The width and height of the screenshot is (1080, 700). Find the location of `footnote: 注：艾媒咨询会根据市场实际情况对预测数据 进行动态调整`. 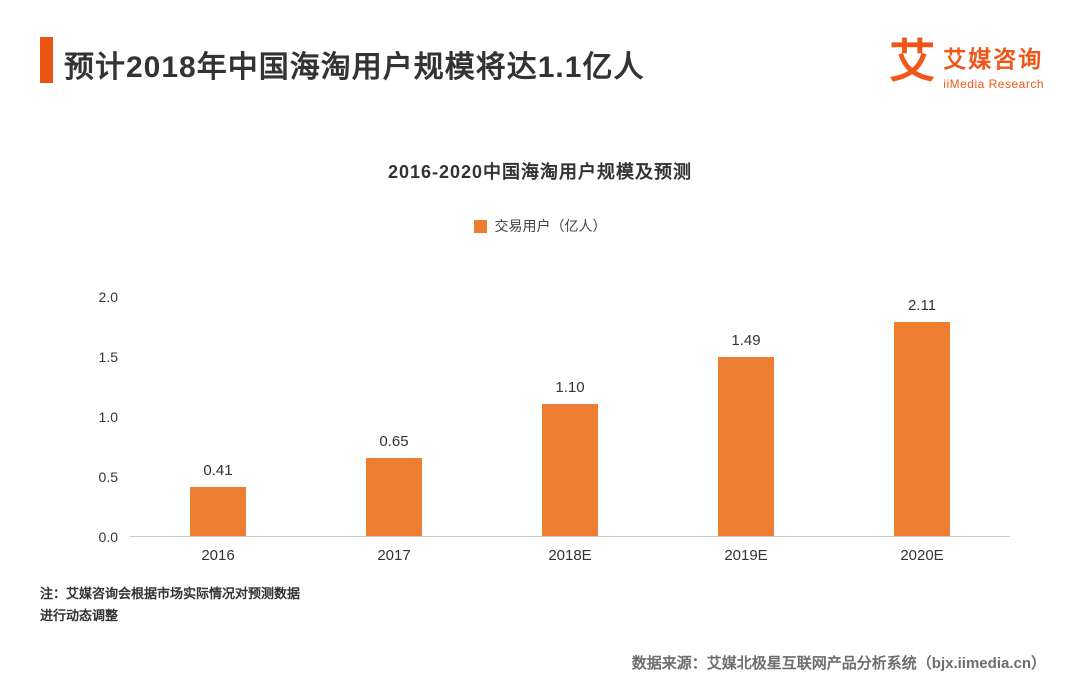

footnote: 注：艾媒咨询会根据市场实际情况对预测数据 进行动态调整 is located at coordinates (170, 605).